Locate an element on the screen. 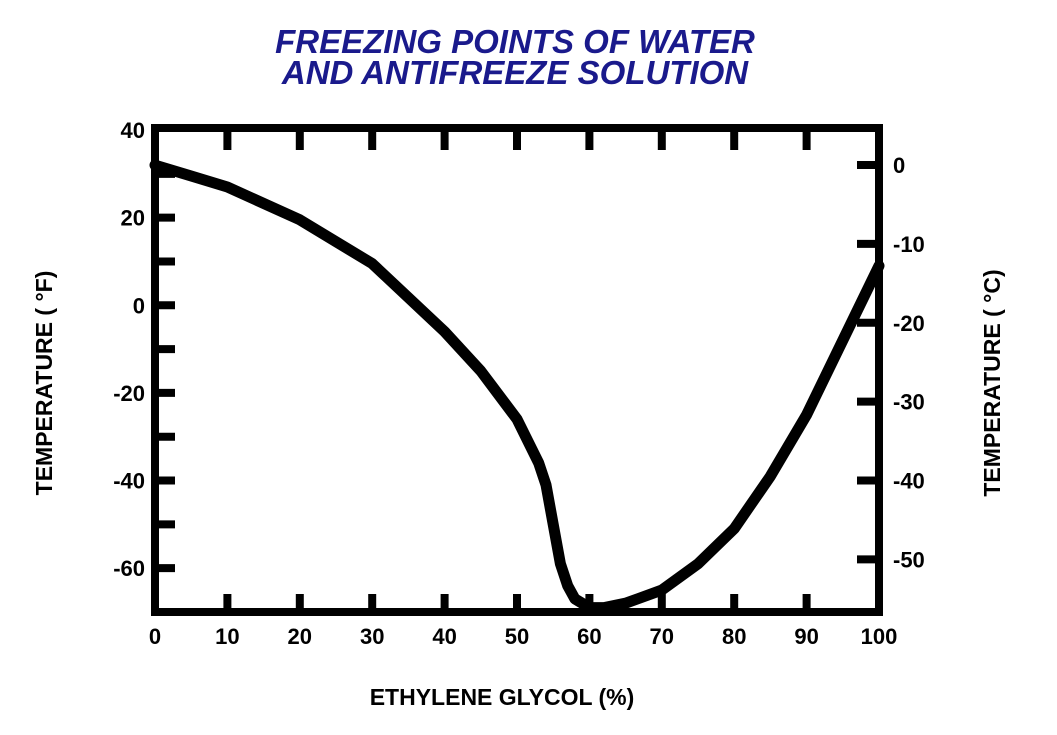 The width and height of the screenshot is (1057, 735). x-tick-label: 40 is located at coordinates (444, 636).